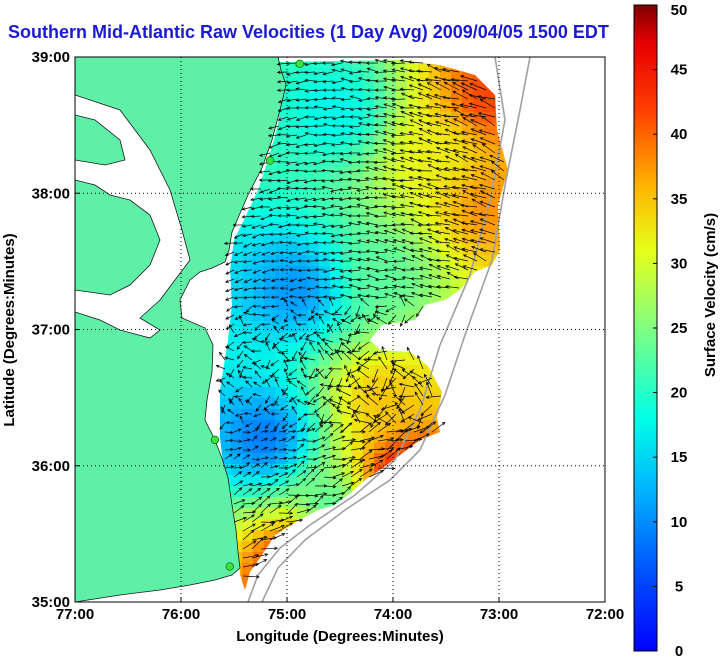 The height and width of the screenshot is (659, 724). Describe the element at coordinates (270, 160) in the screenshot. I see `radar-station-marker` at that location.